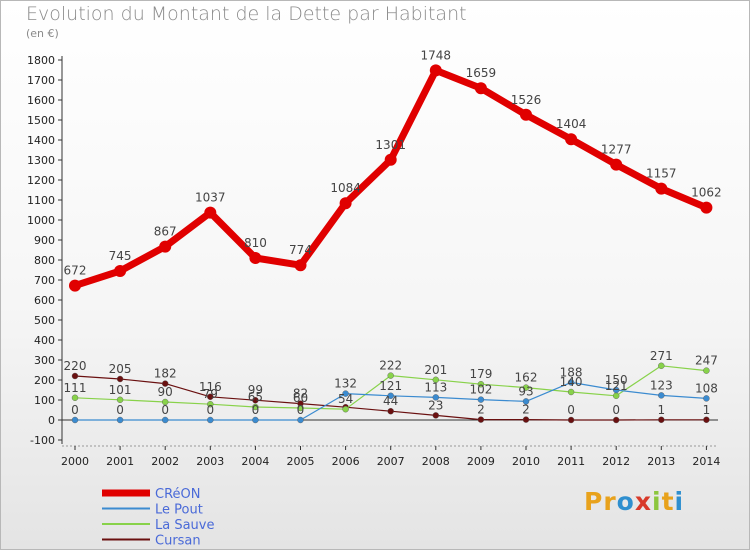  I want to click on data-label: 23, so click(435, 405).